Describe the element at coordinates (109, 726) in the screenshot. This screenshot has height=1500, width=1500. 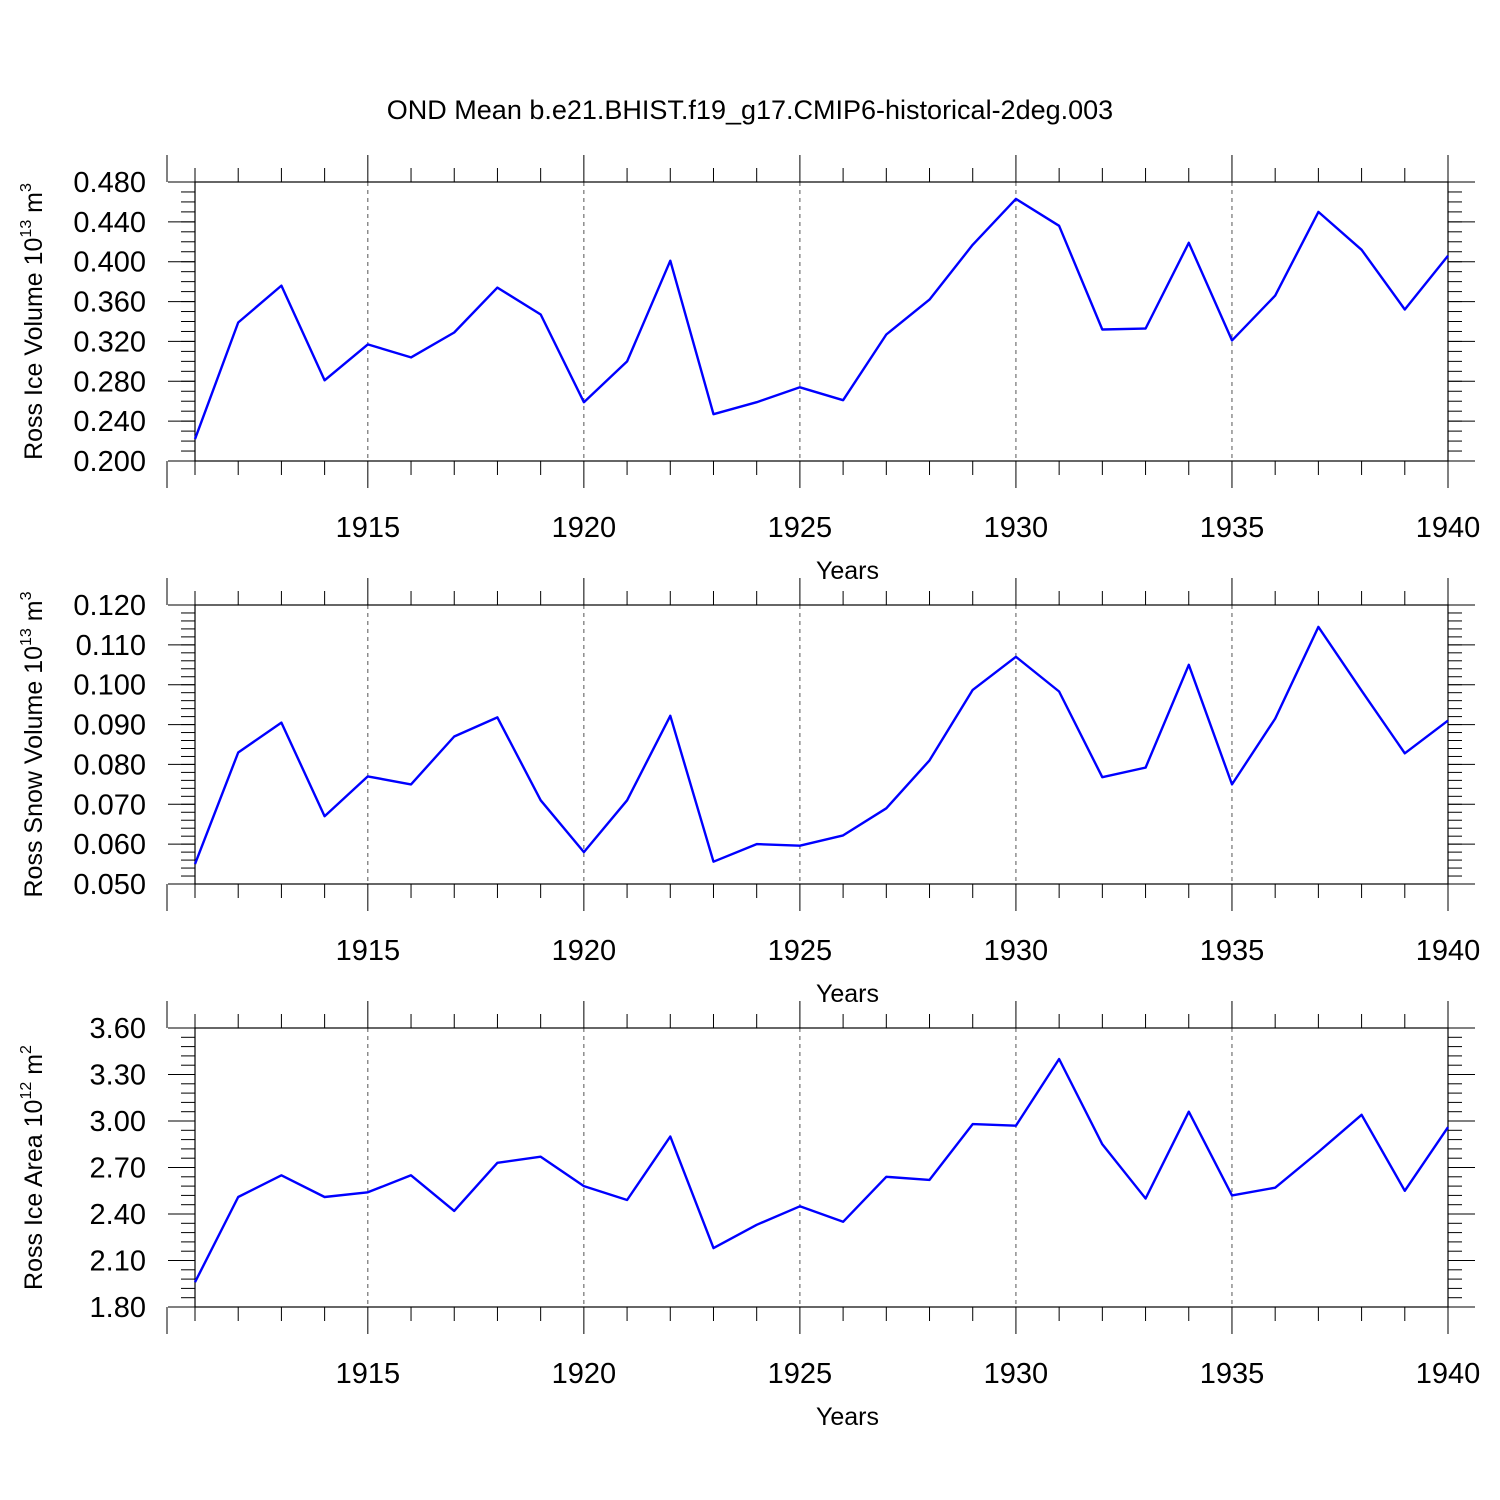
I see `y-tick-label: 0.090` at that location.